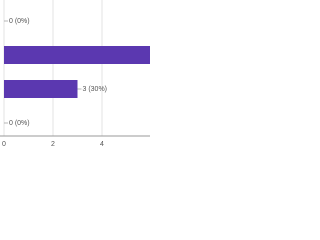  I want to click on value-label: 3 (30%), so click(95, 89).